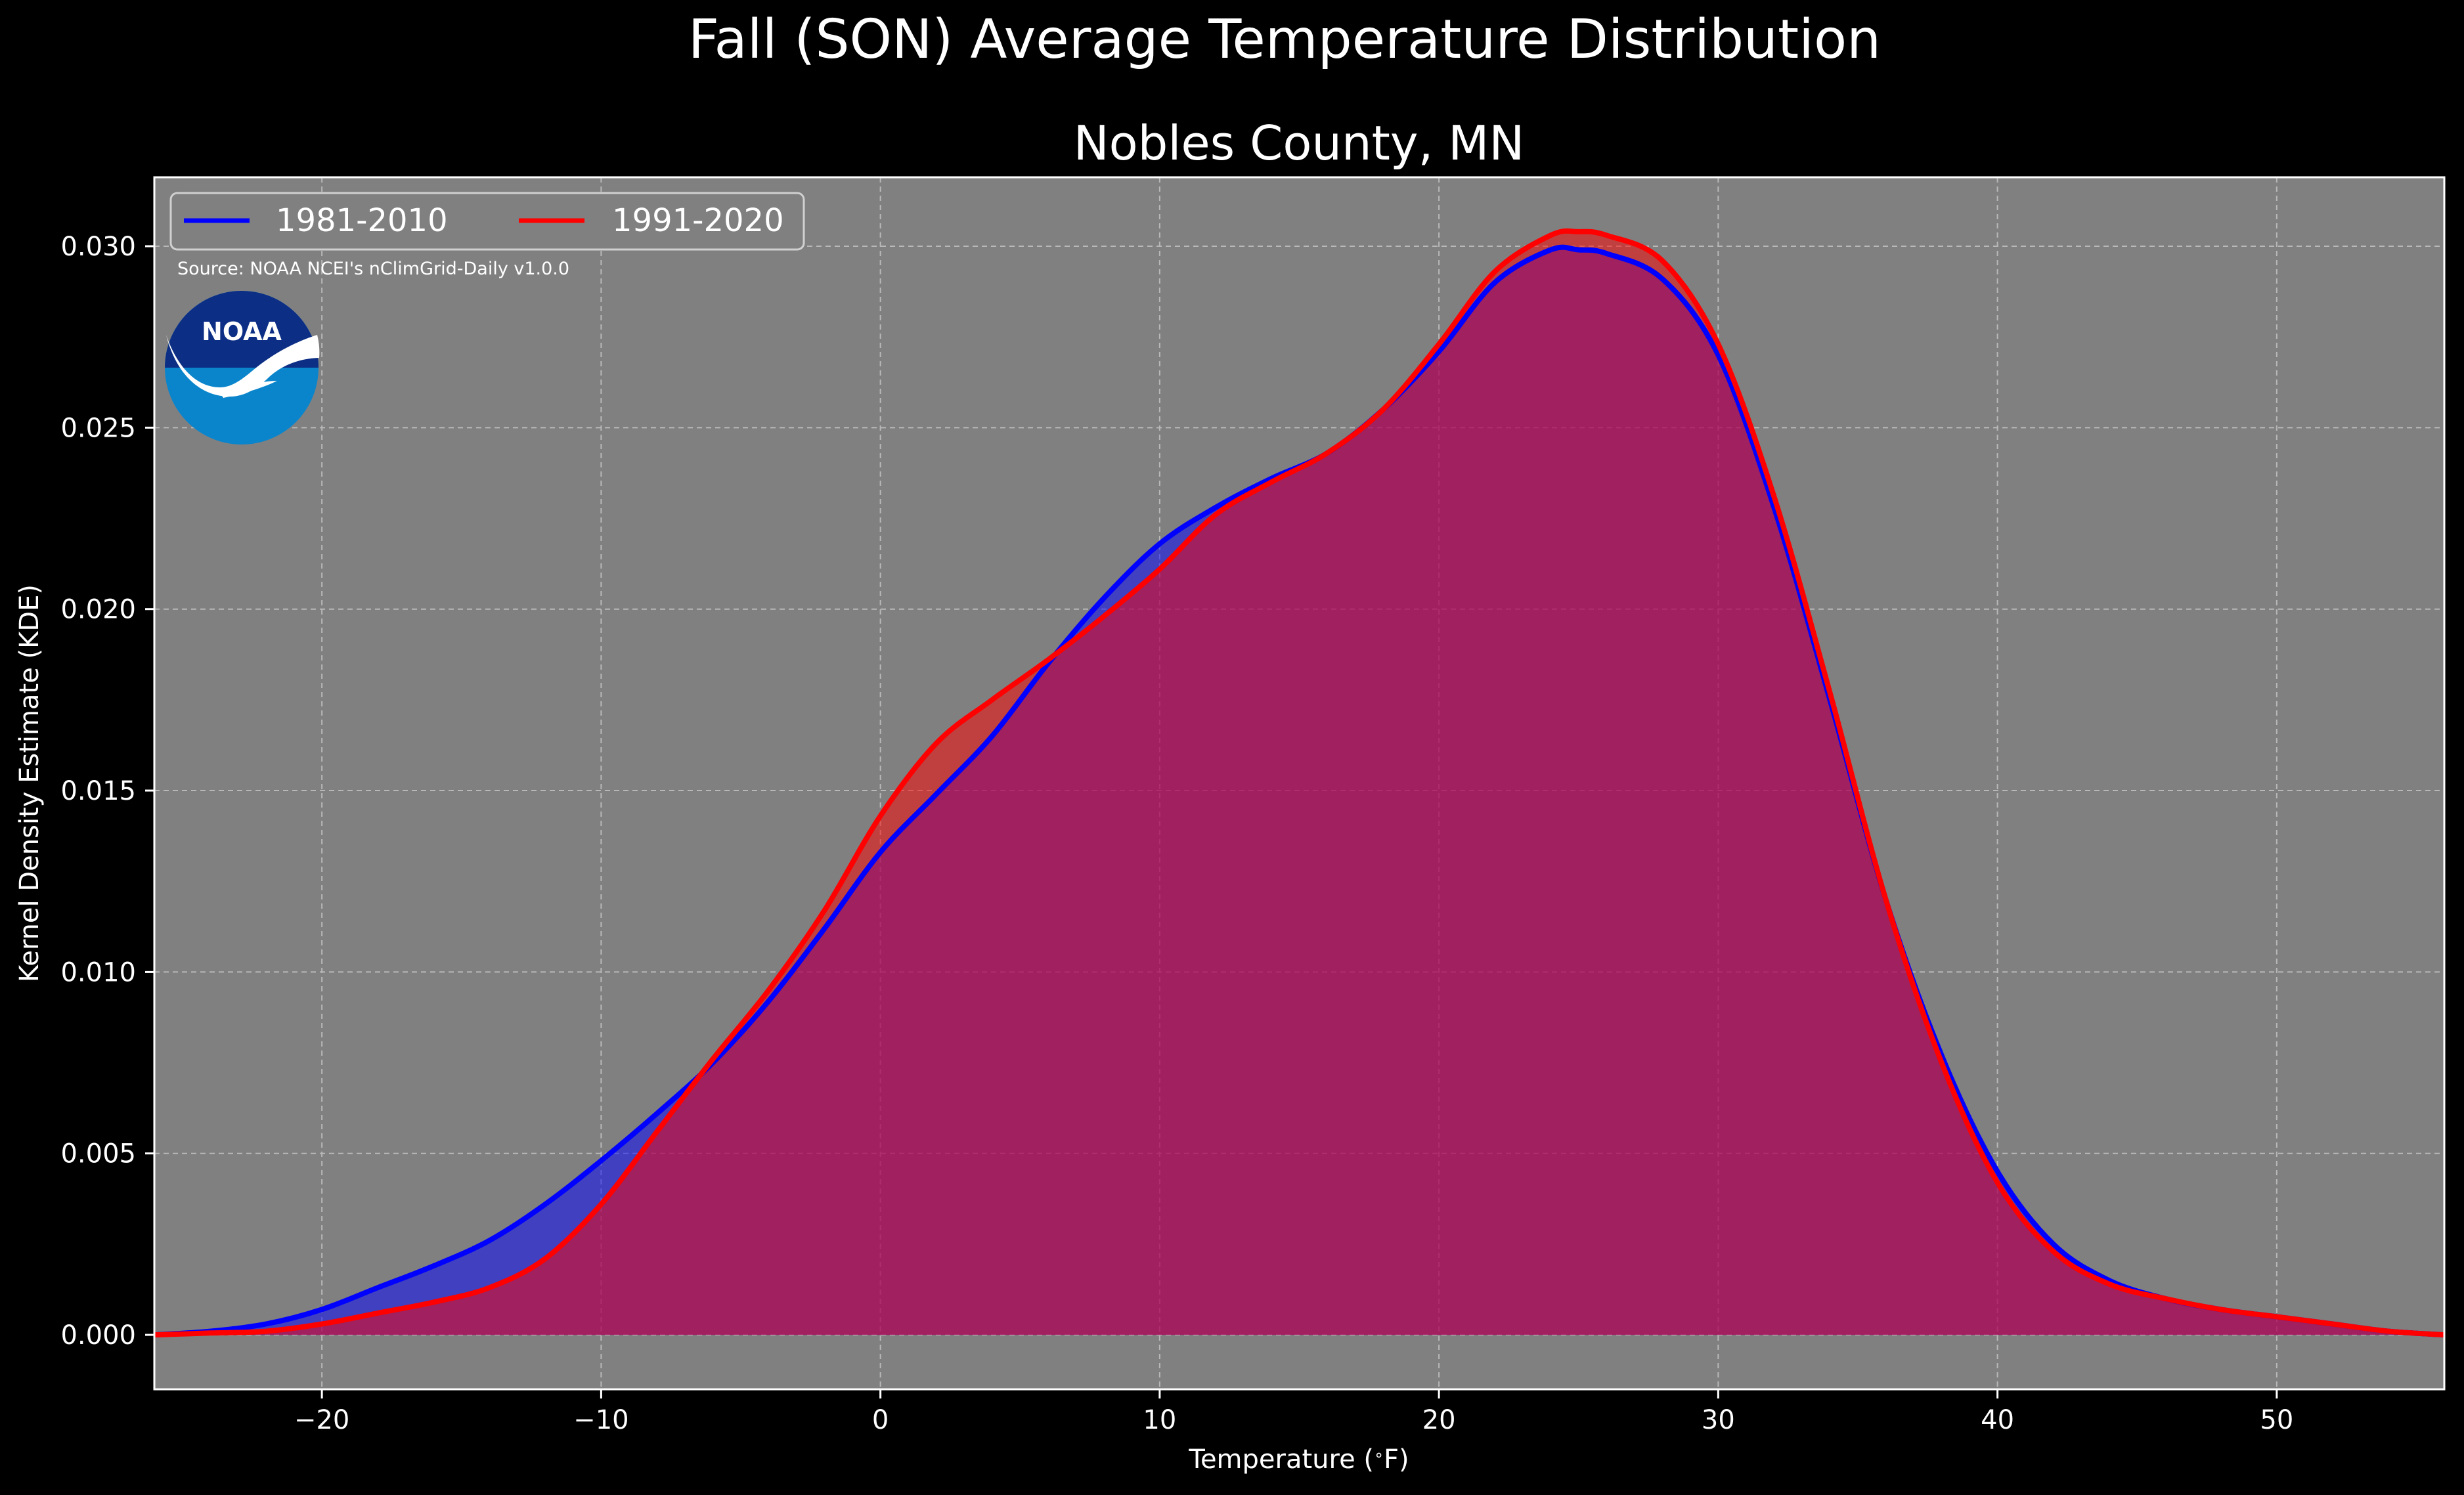  What do you see at coordinates (98, 610) in the screenshot?
I see `y-tick-label: 0.020` at bounding box center [98, 610].